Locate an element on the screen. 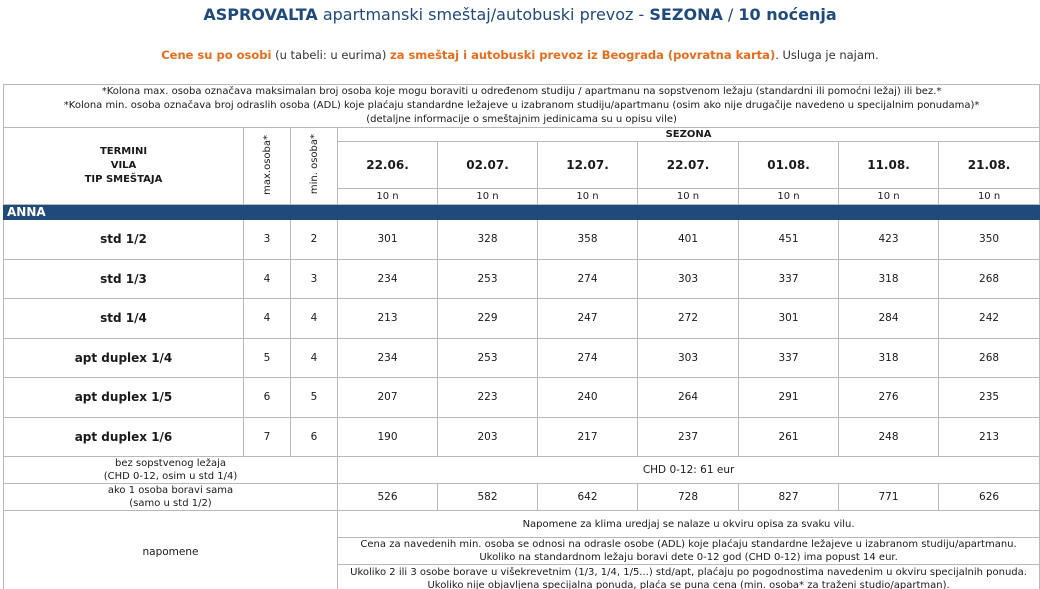 The height and width of the screenshot is (589, 1040). max-persons: 3 is located at coordinates (267, 239).